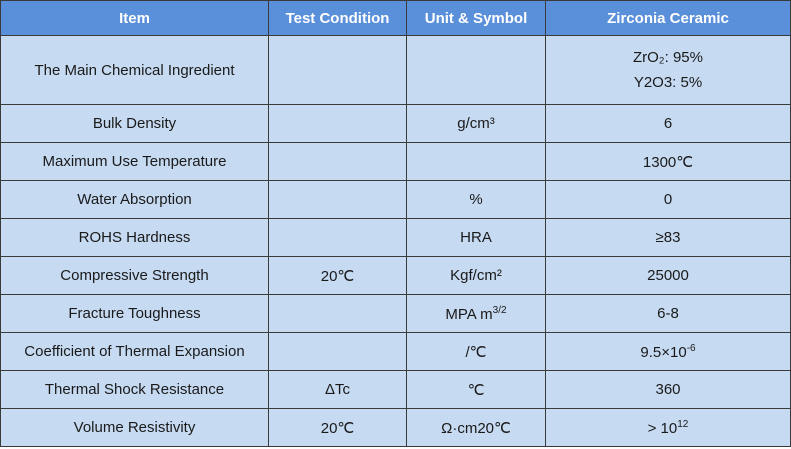 The width and height of the screenshot is (791, 449). What do you see at coordinates (476, 237) in the screenshot?
I see `table-cell: HRA` at bounding box center [476, 237].